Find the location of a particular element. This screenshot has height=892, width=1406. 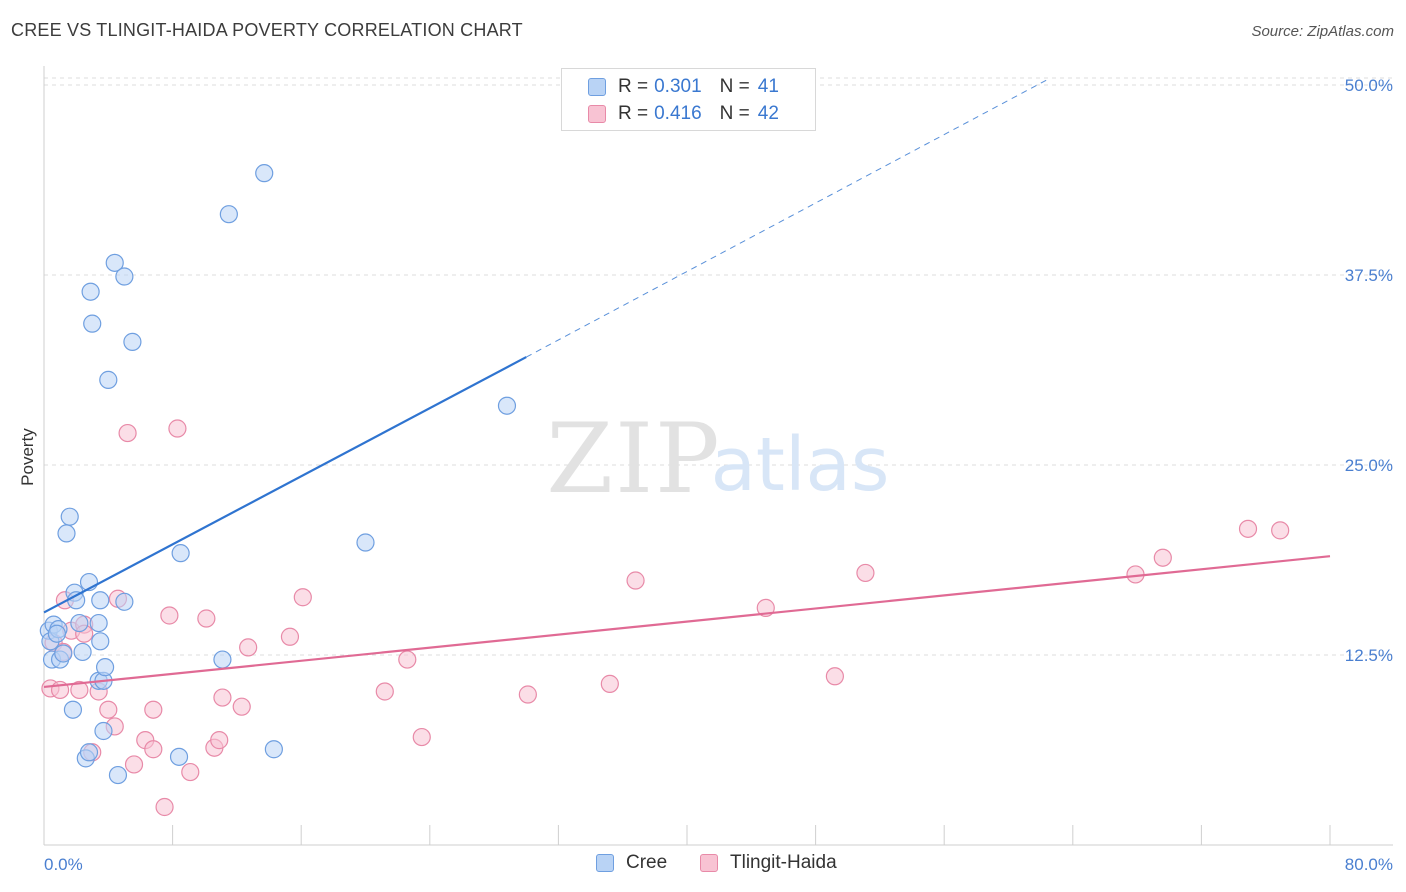

legend-r-value: 0.416 is located at coordinates (678, 113).